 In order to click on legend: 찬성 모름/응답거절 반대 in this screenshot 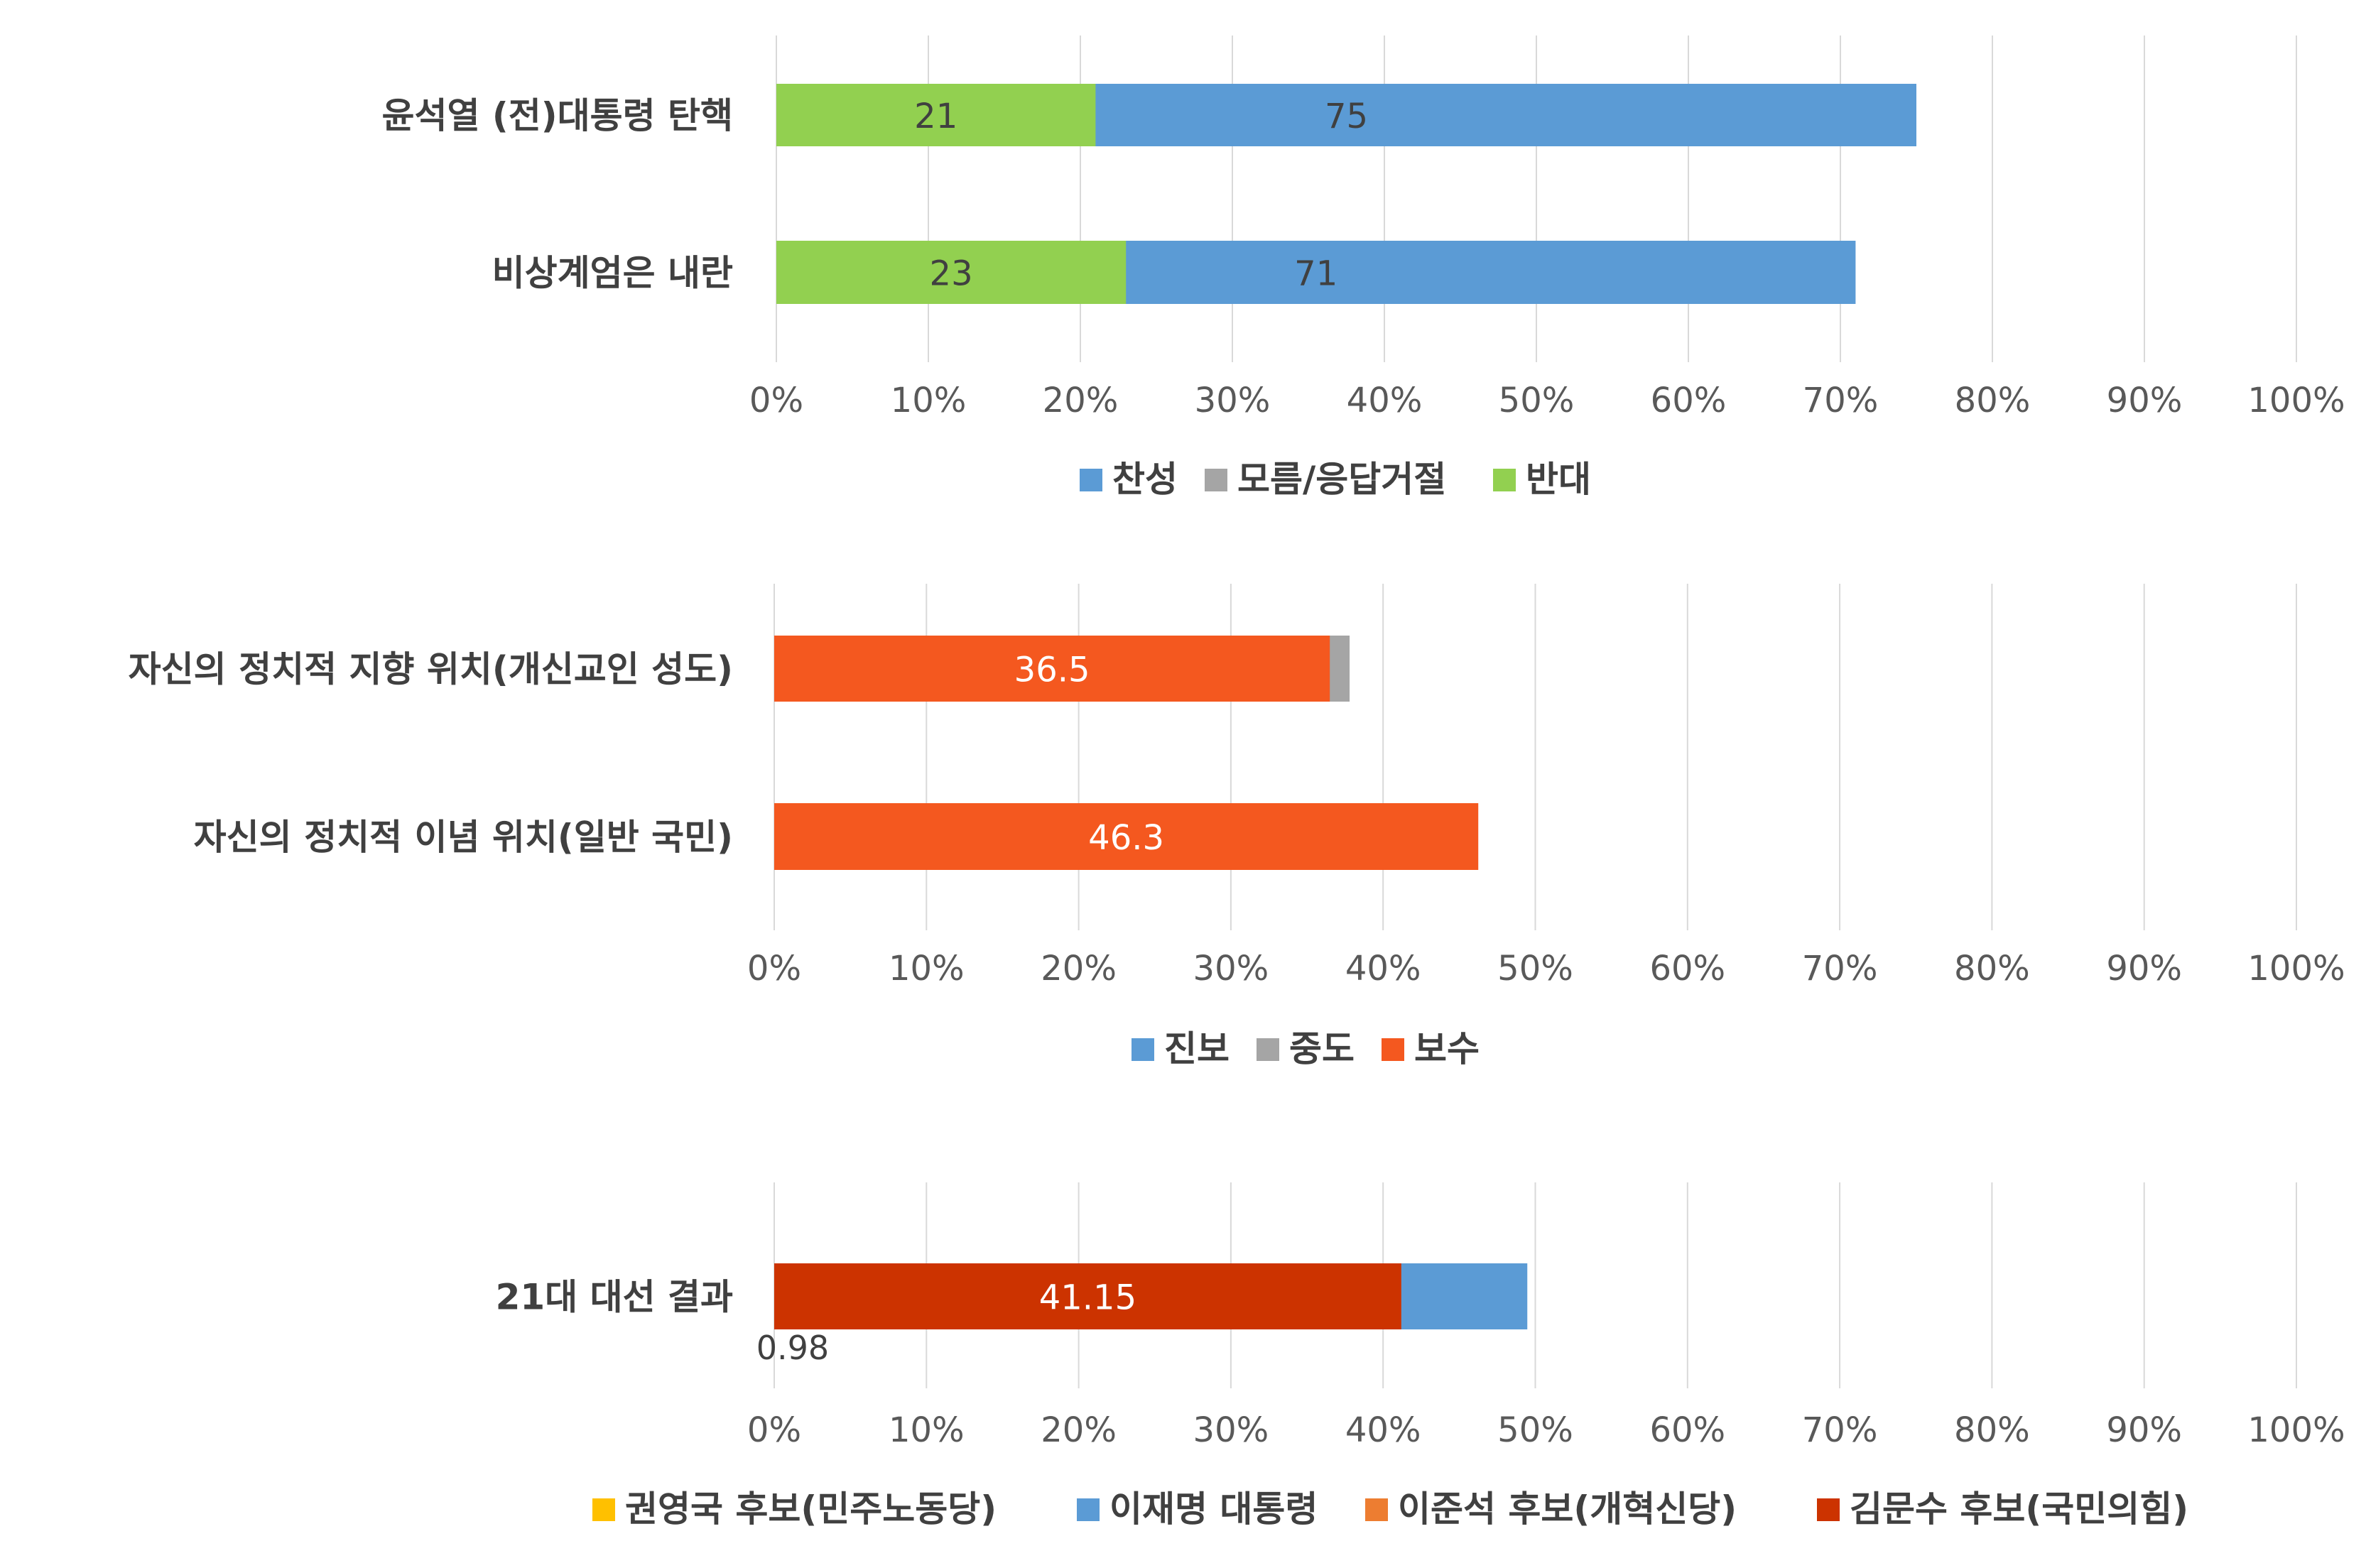, I will do `click(1335, 479)`.